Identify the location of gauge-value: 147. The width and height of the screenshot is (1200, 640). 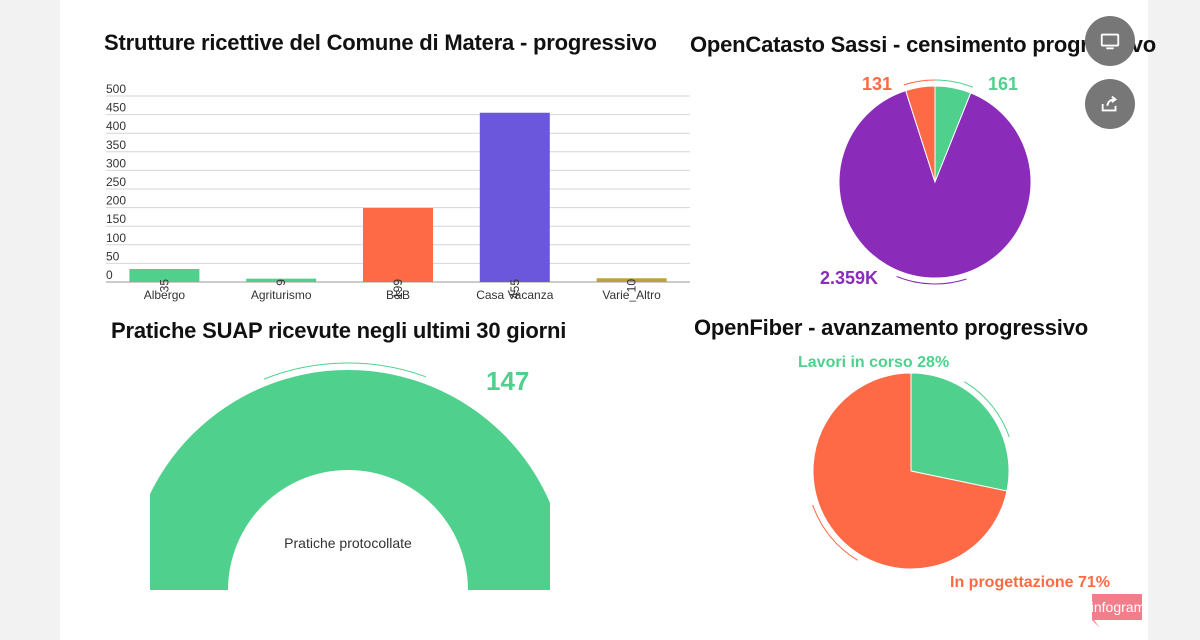
(507, 381).